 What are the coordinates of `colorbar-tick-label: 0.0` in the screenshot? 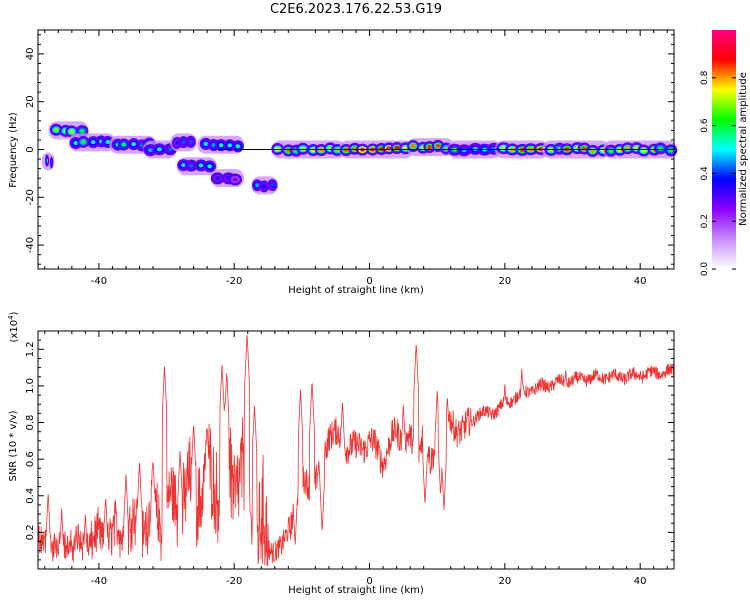 It's located at (705, 269).